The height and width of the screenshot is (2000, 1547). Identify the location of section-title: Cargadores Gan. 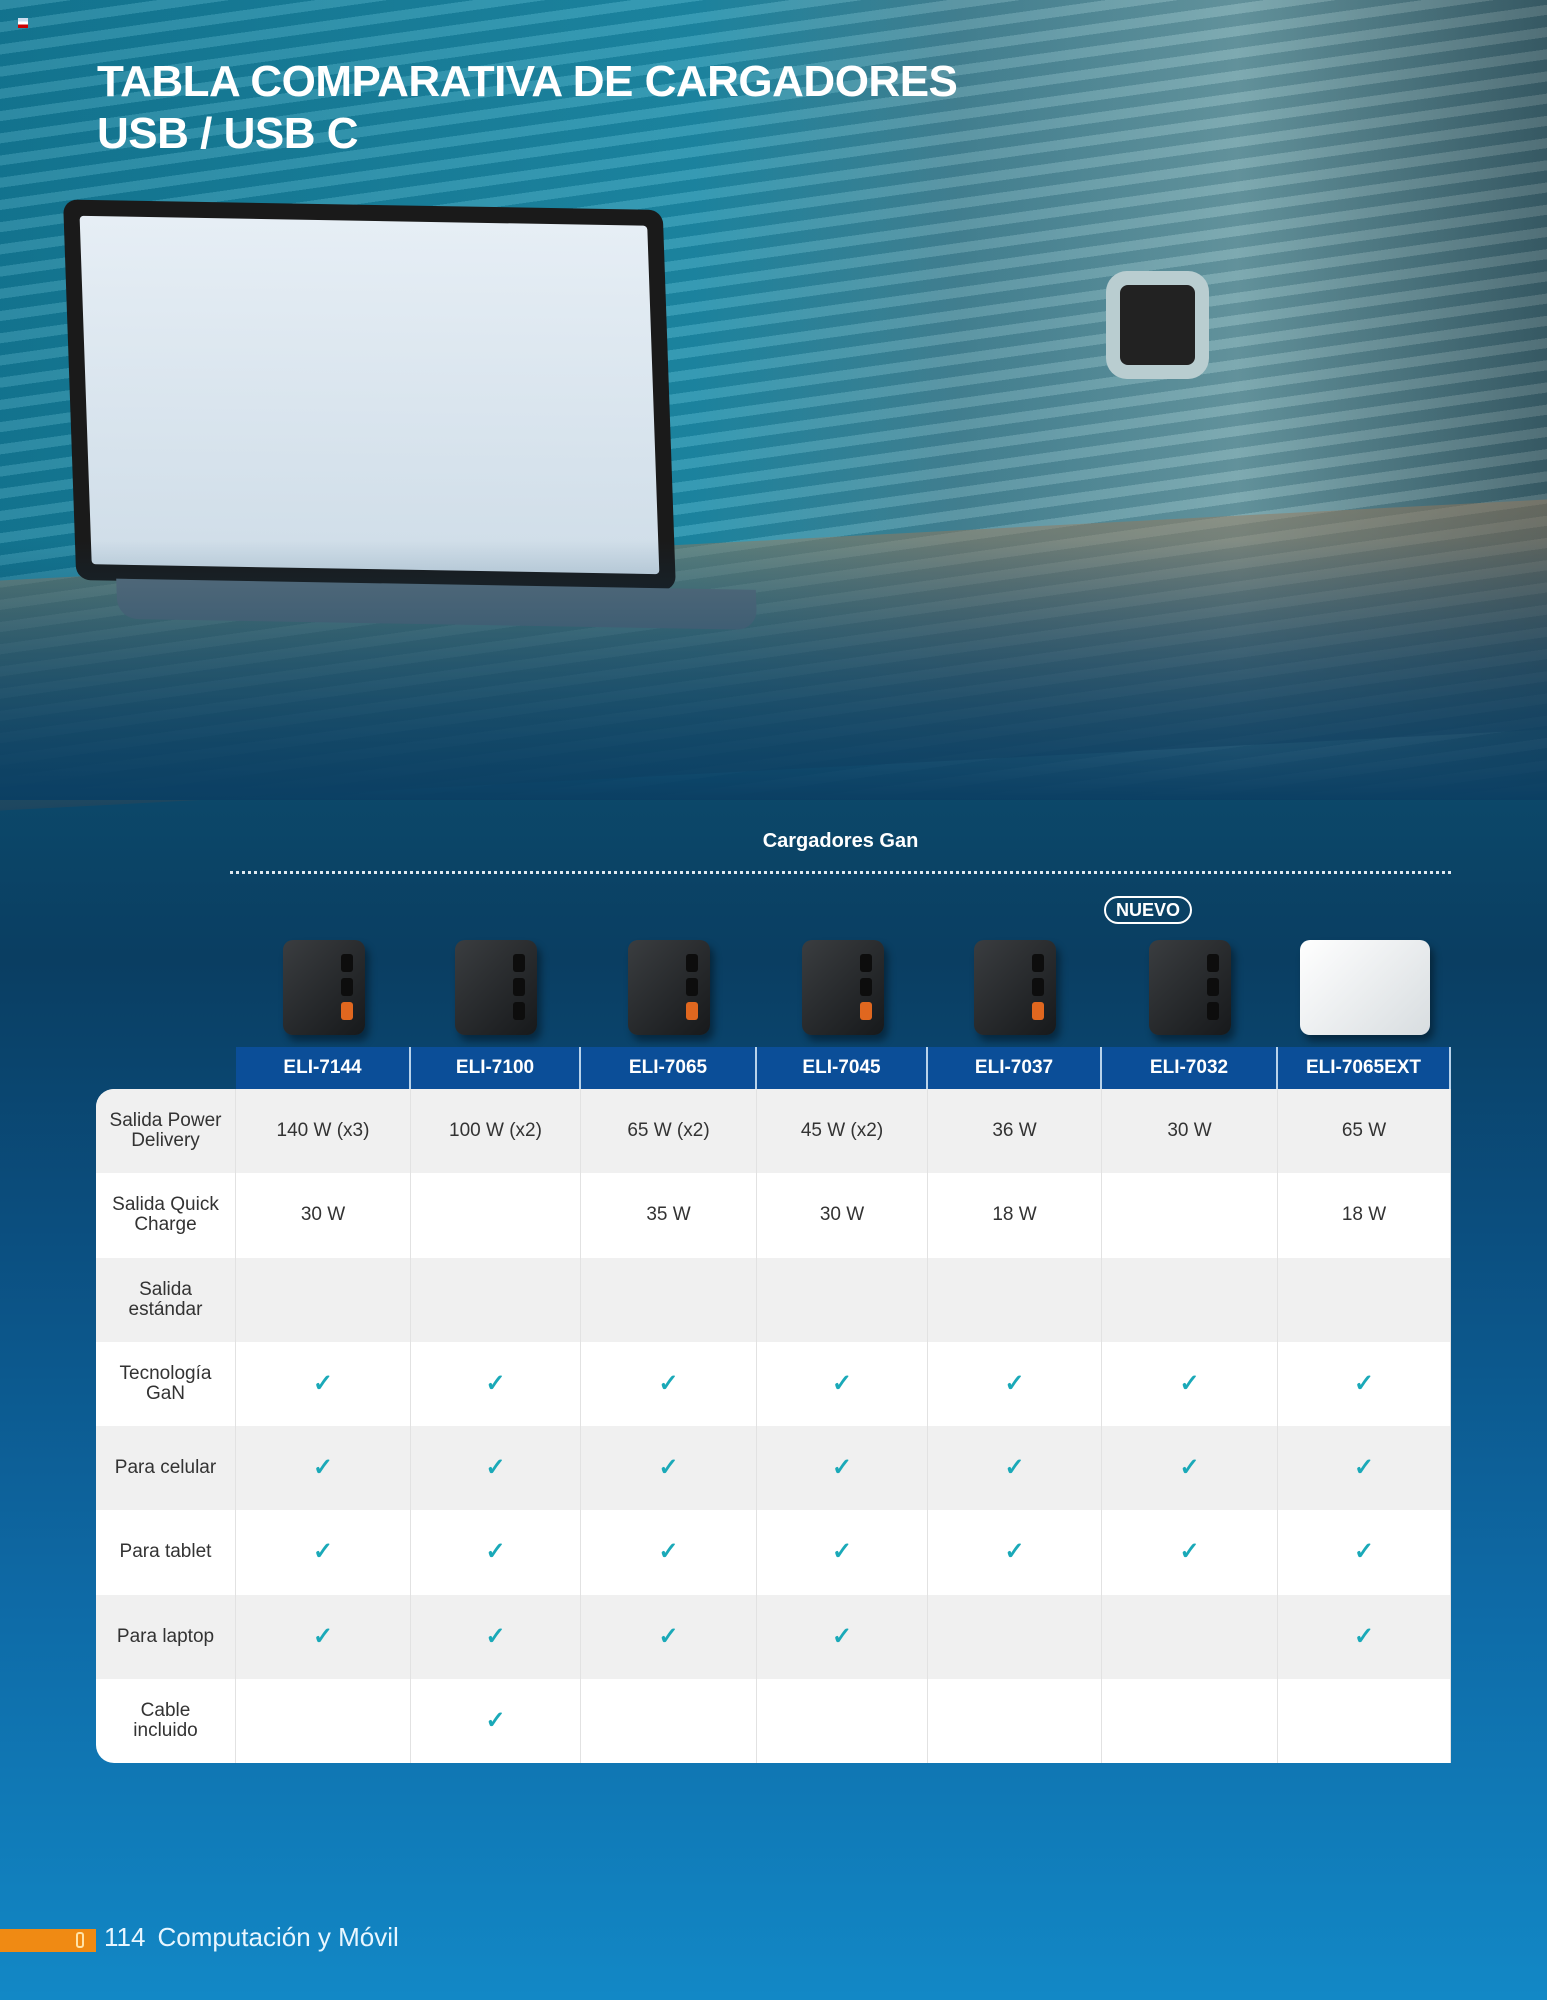
(840, 841).